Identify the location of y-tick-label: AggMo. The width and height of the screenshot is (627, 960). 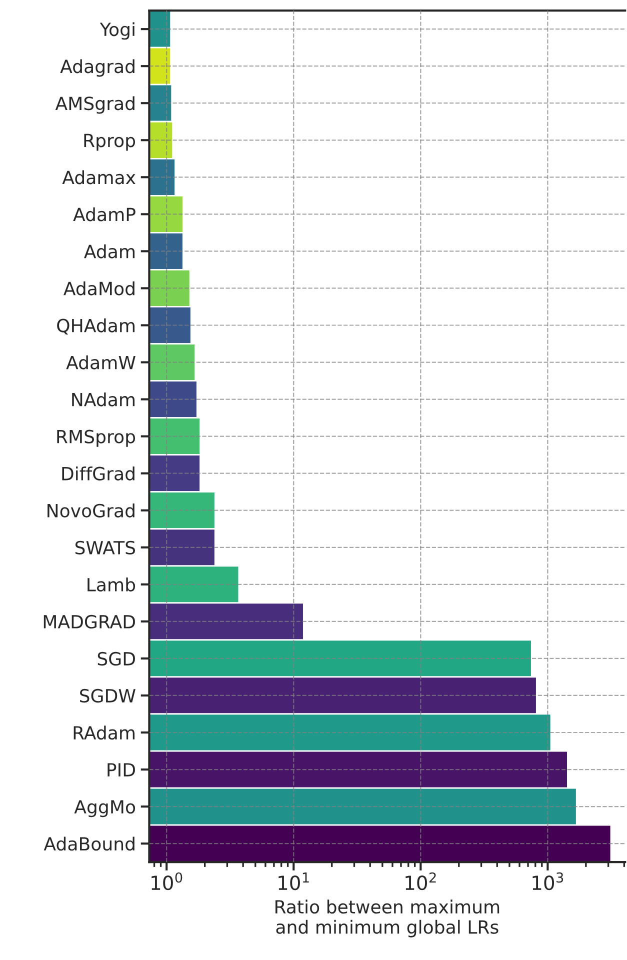
(105, 809).